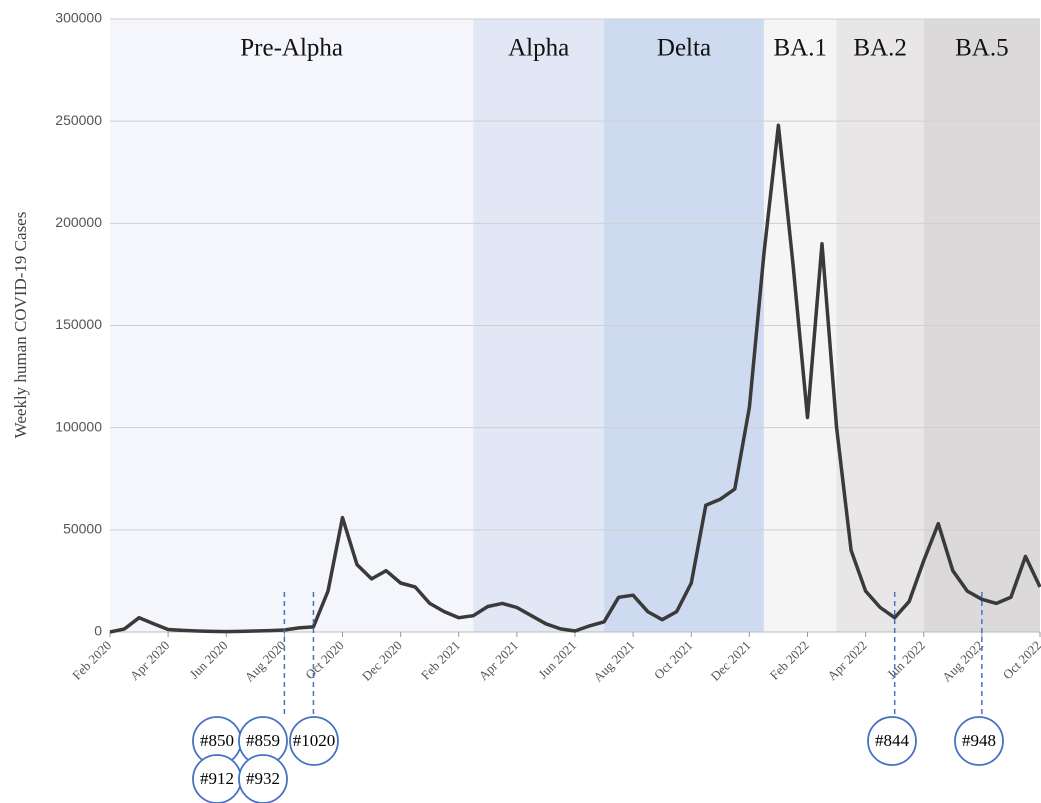 The image size is (1041, 803). I want to click on x-tick-label: Oct 2021, so click(673, 660).